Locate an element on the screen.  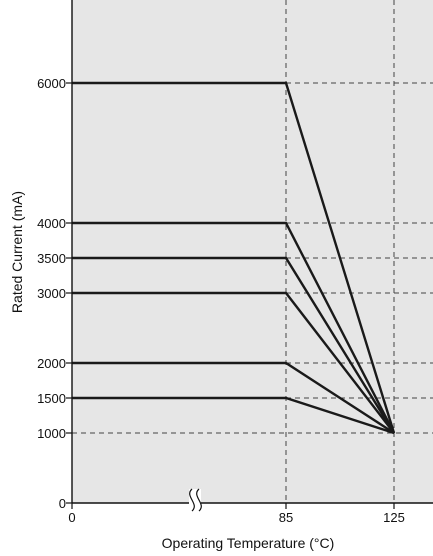
x-tick-label-85: 85 is located at coordinates (286, 517).